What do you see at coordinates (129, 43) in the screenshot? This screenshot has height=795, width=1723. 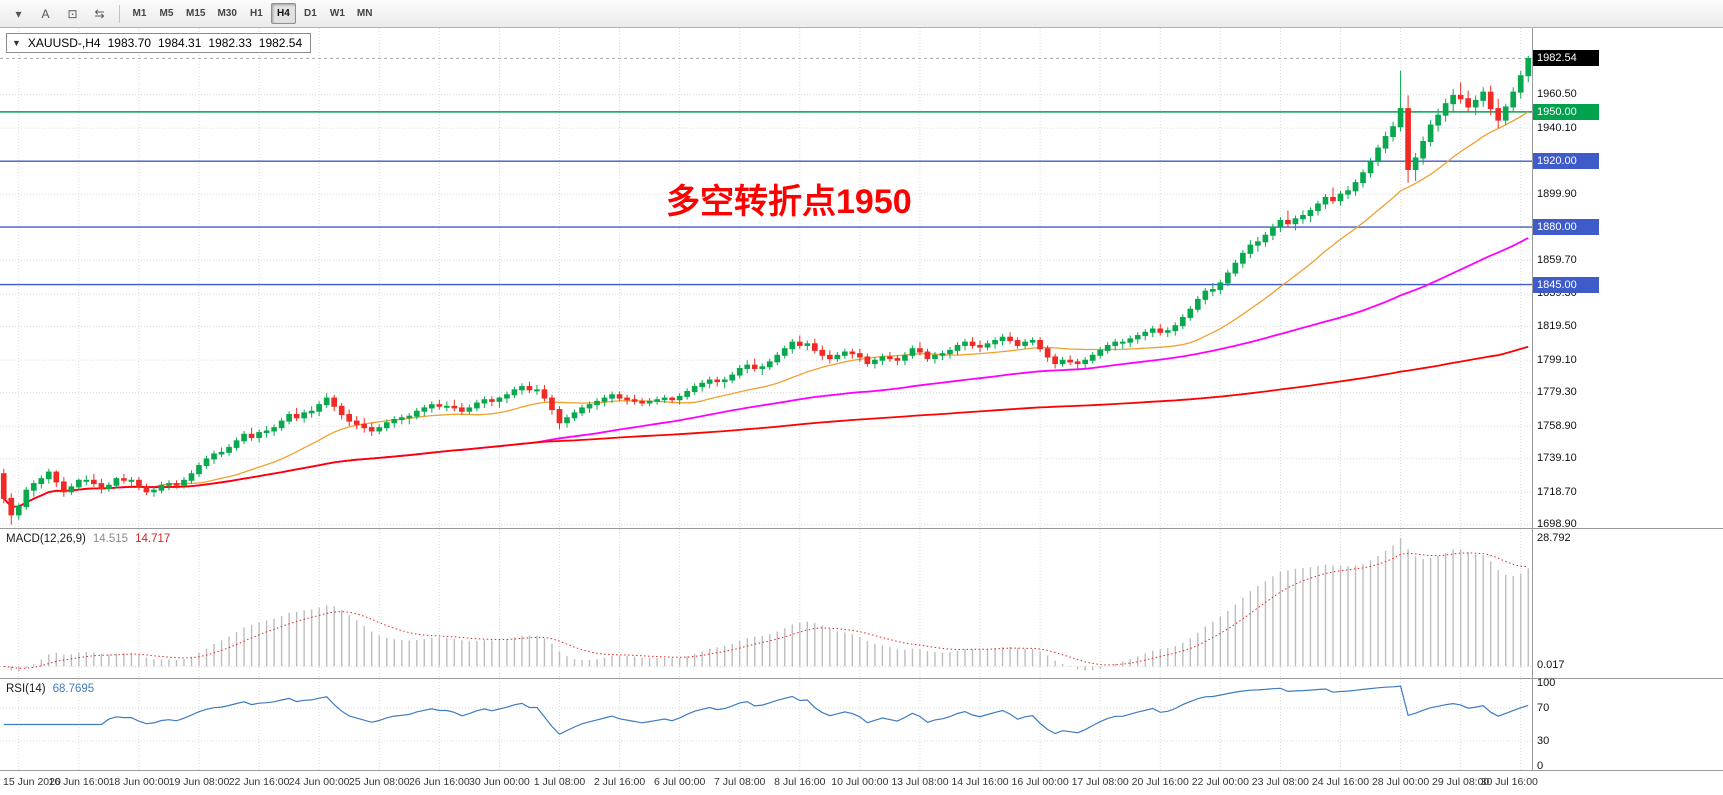 I see `ohlc-open-value: 1983.70` at bounding box center [129, 43].